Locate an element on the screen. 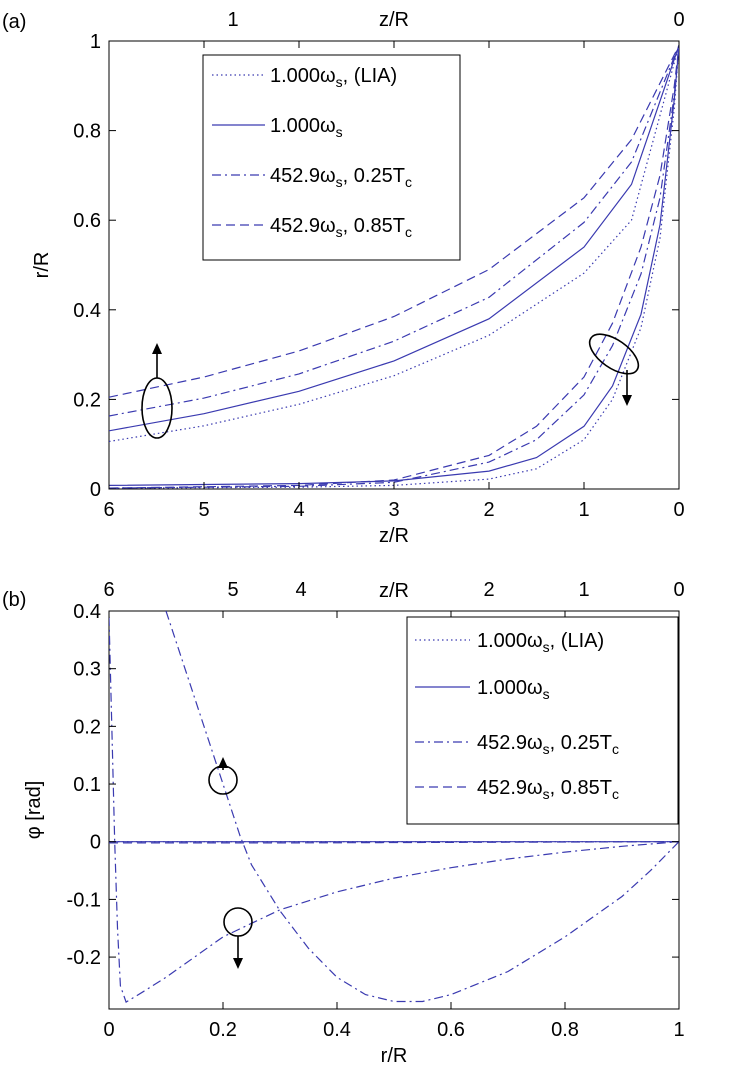  x-tick-label: 0.2 is located at coordinates (223, 1030).